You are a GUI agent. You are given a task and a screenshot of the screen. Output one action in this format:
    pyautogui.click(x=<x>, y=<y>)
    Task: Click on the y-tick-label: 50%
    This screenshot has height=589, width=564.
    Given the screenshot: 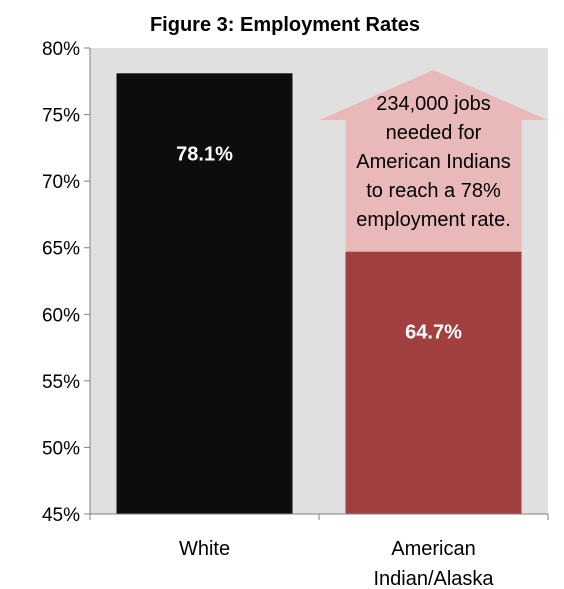 What is the action you would take?
    pyautogui.click(x=61, y=448)
    